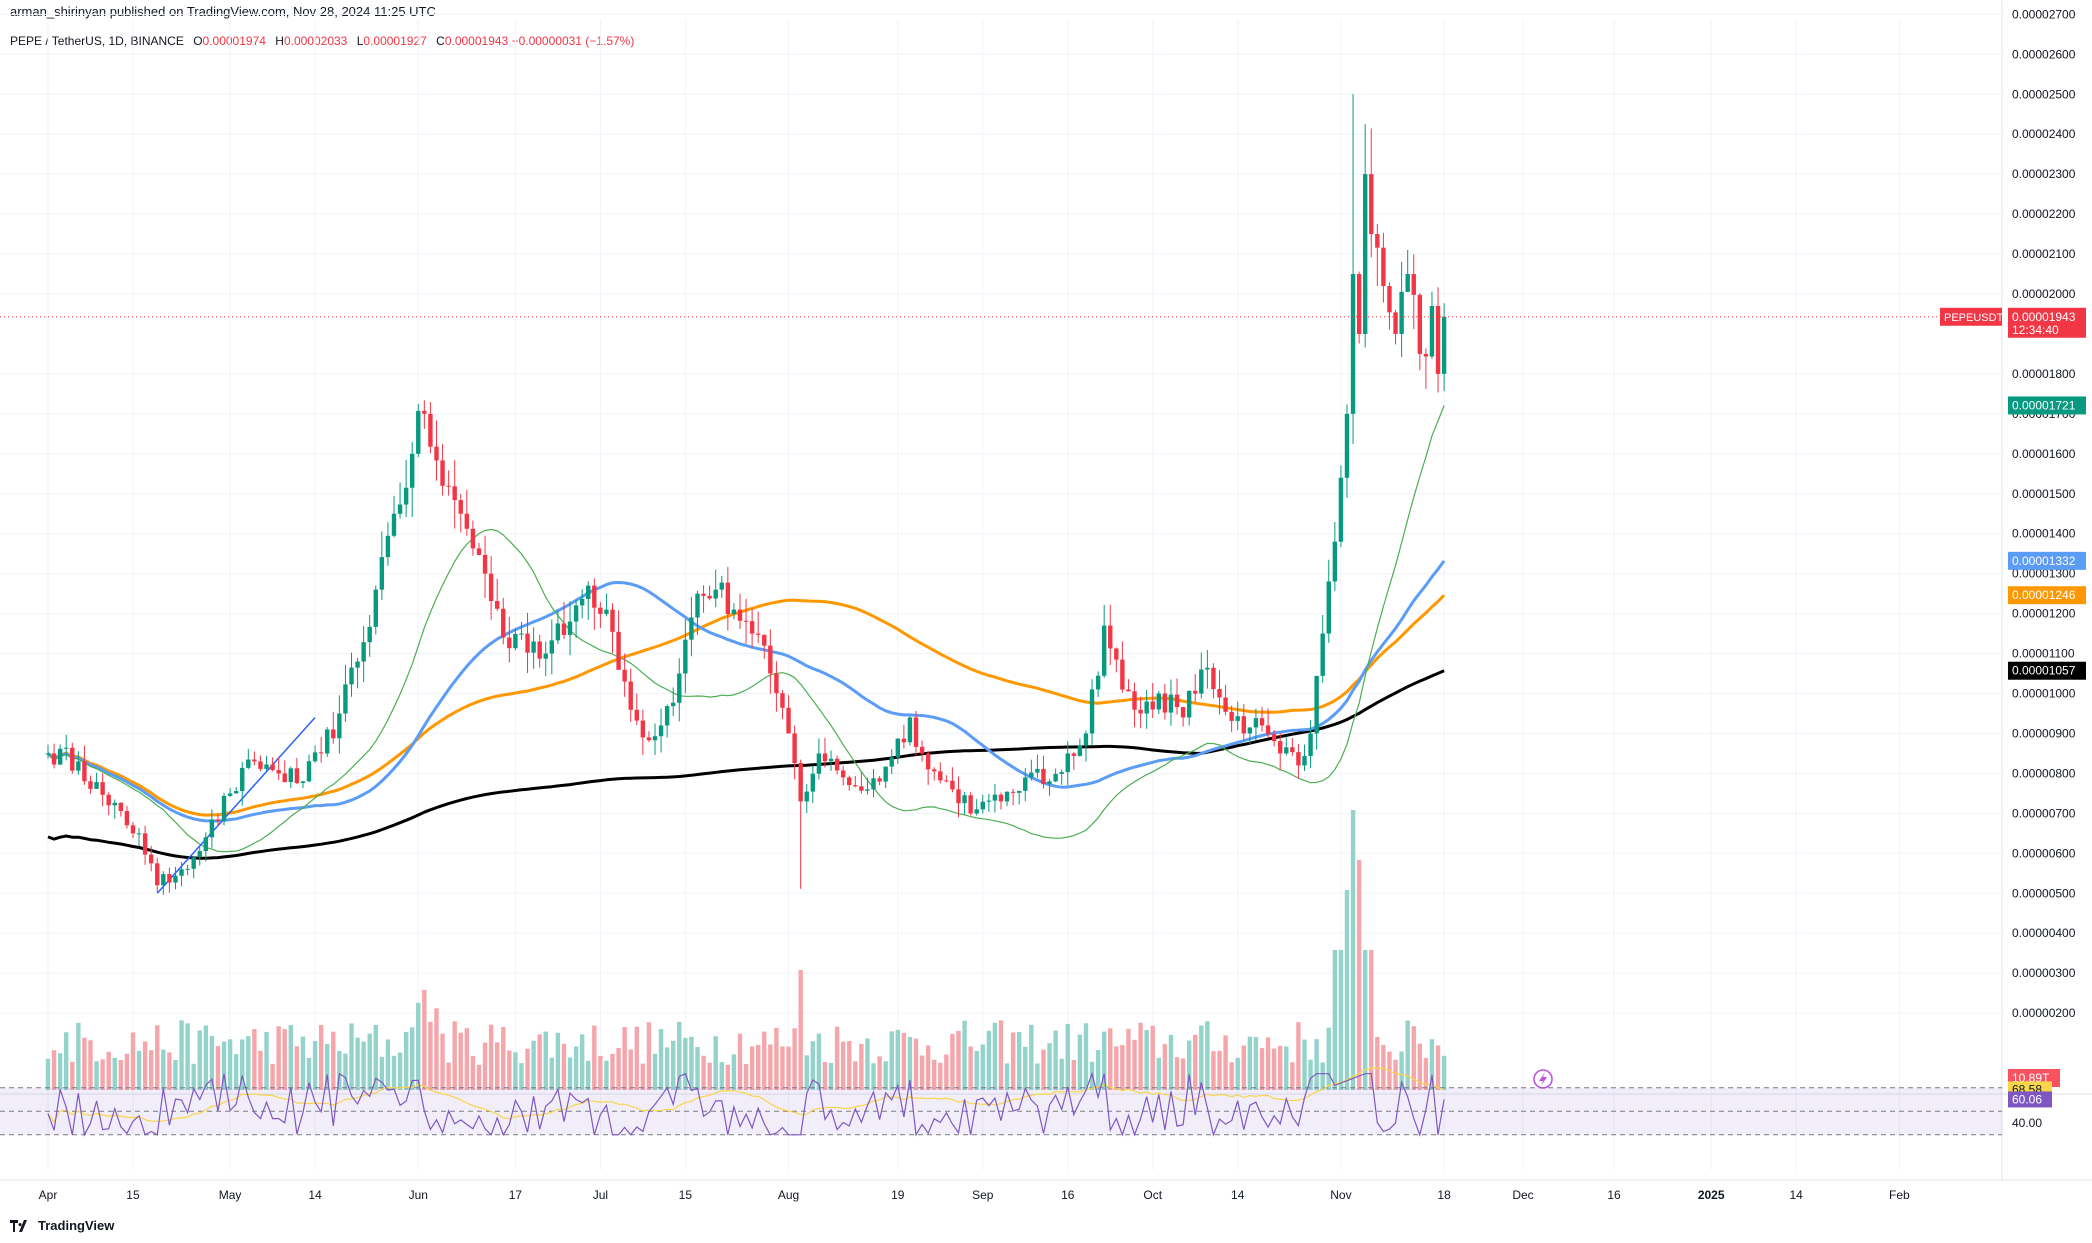 The width and height of the screenshot is (2092, 1243). I want to click on high-label: H, so click(279, 41).